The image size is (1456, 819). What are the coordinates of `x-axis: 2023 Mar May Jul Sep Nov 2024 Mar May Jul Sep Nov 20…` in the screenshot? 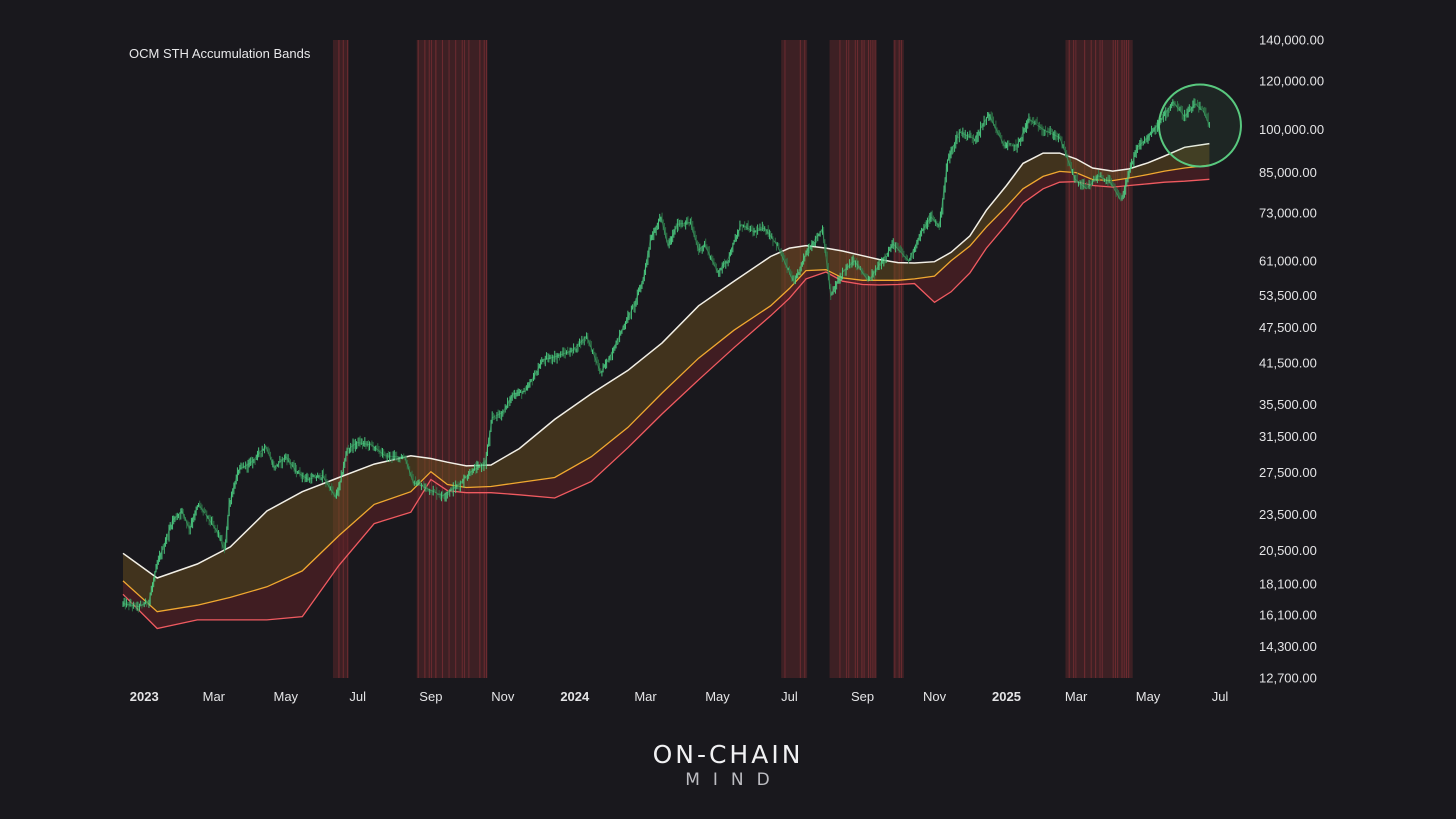 It's located at (679, 696).